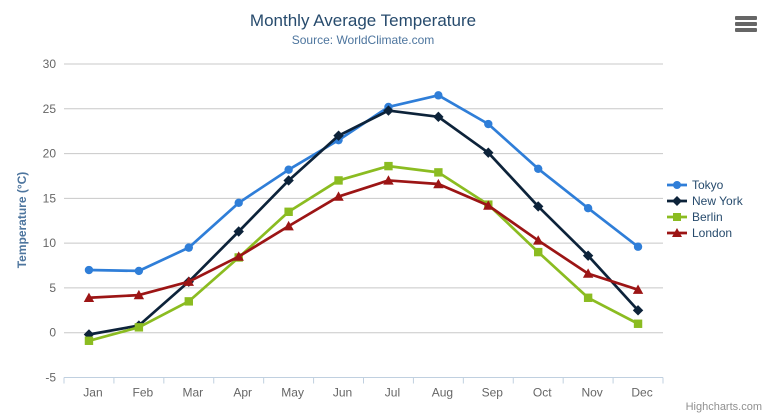 This screenshot has width=769, height=416. Describe the element at coordinates (50, 109) in the screenshot. I see `y-axis-label: 25` at that location.